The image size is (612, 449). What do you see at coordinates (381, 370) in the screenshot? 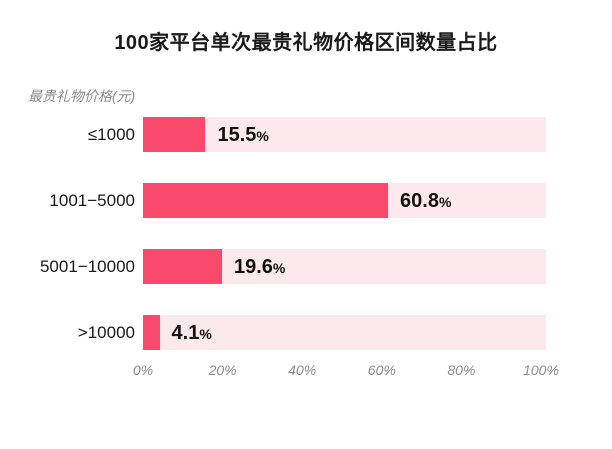
I see `x-tick-label: 60%` at bounding box center [381, 370].